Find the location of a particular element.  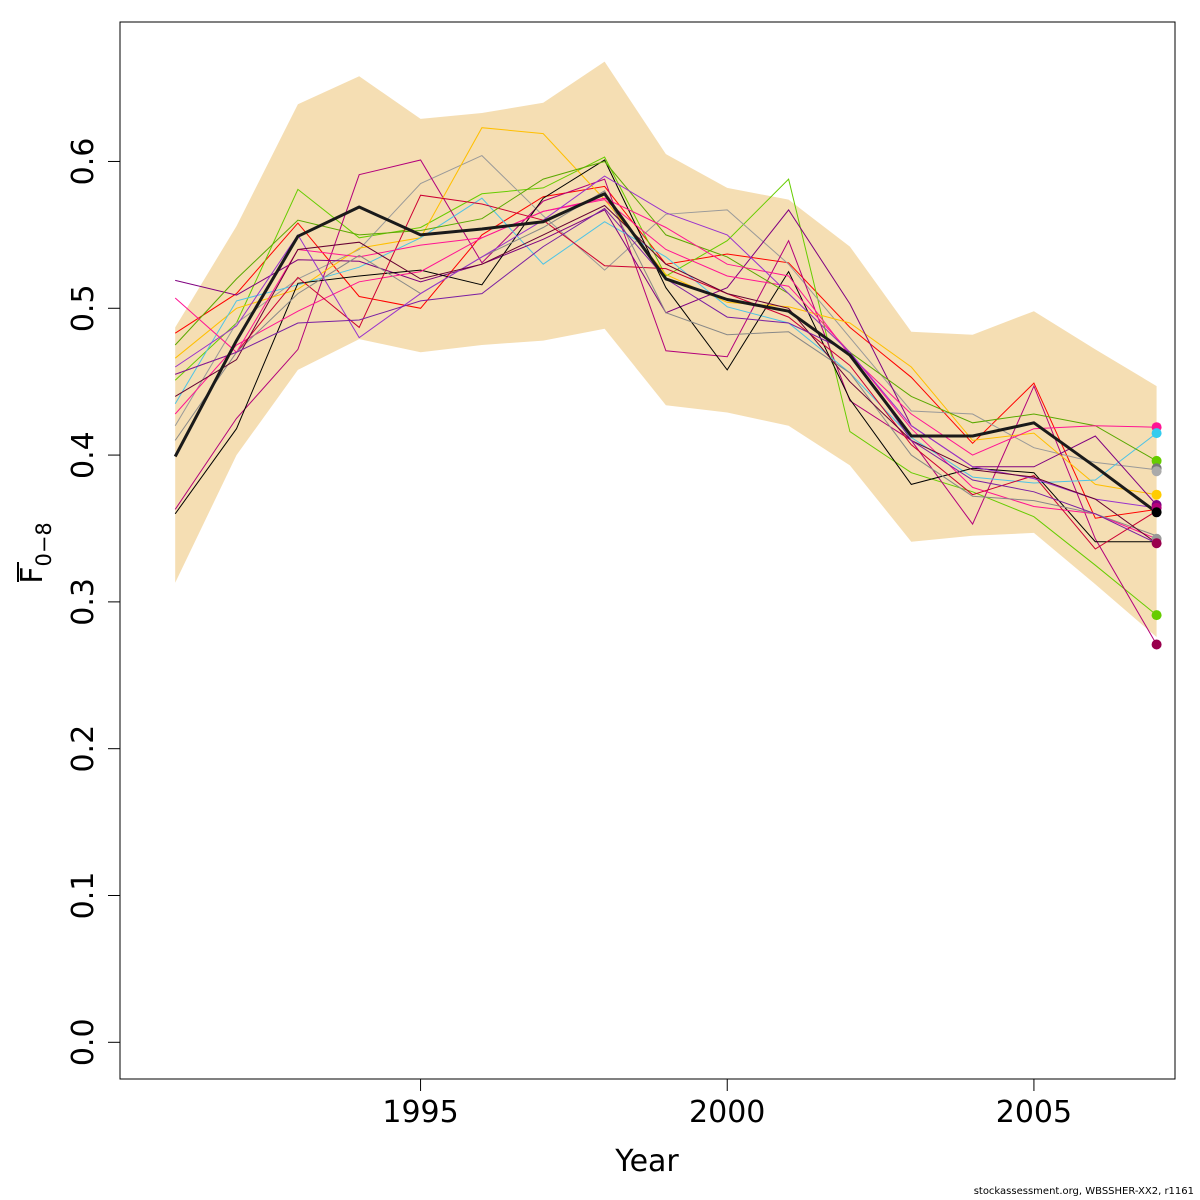

svg-text: F0−8 is located at coordinates (35, 553).